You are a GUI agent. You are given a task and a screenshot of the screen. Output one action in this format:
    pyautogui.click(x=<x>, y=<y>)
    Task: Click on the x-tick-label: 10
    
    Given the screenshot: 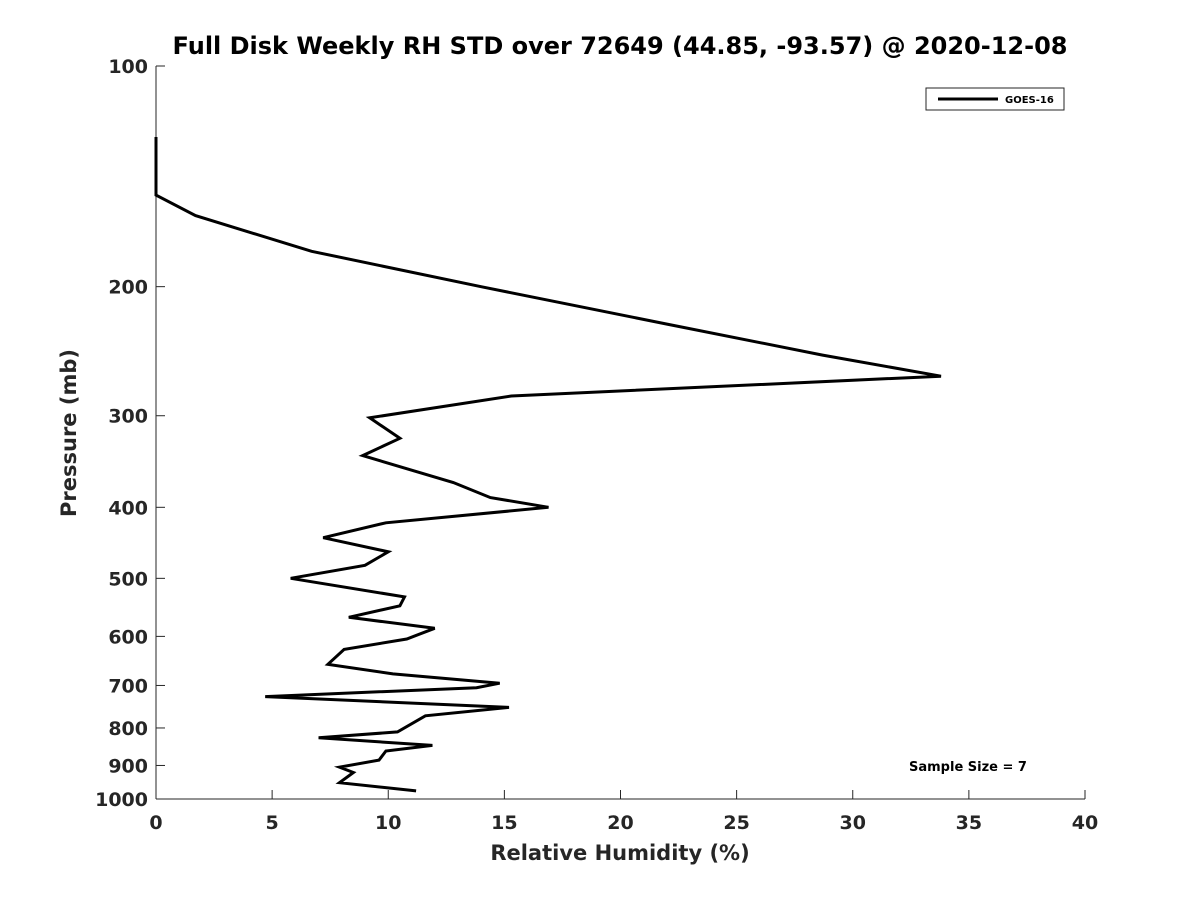 What is the action you would take?
    pyautogui.click(x=388, y=823)
    